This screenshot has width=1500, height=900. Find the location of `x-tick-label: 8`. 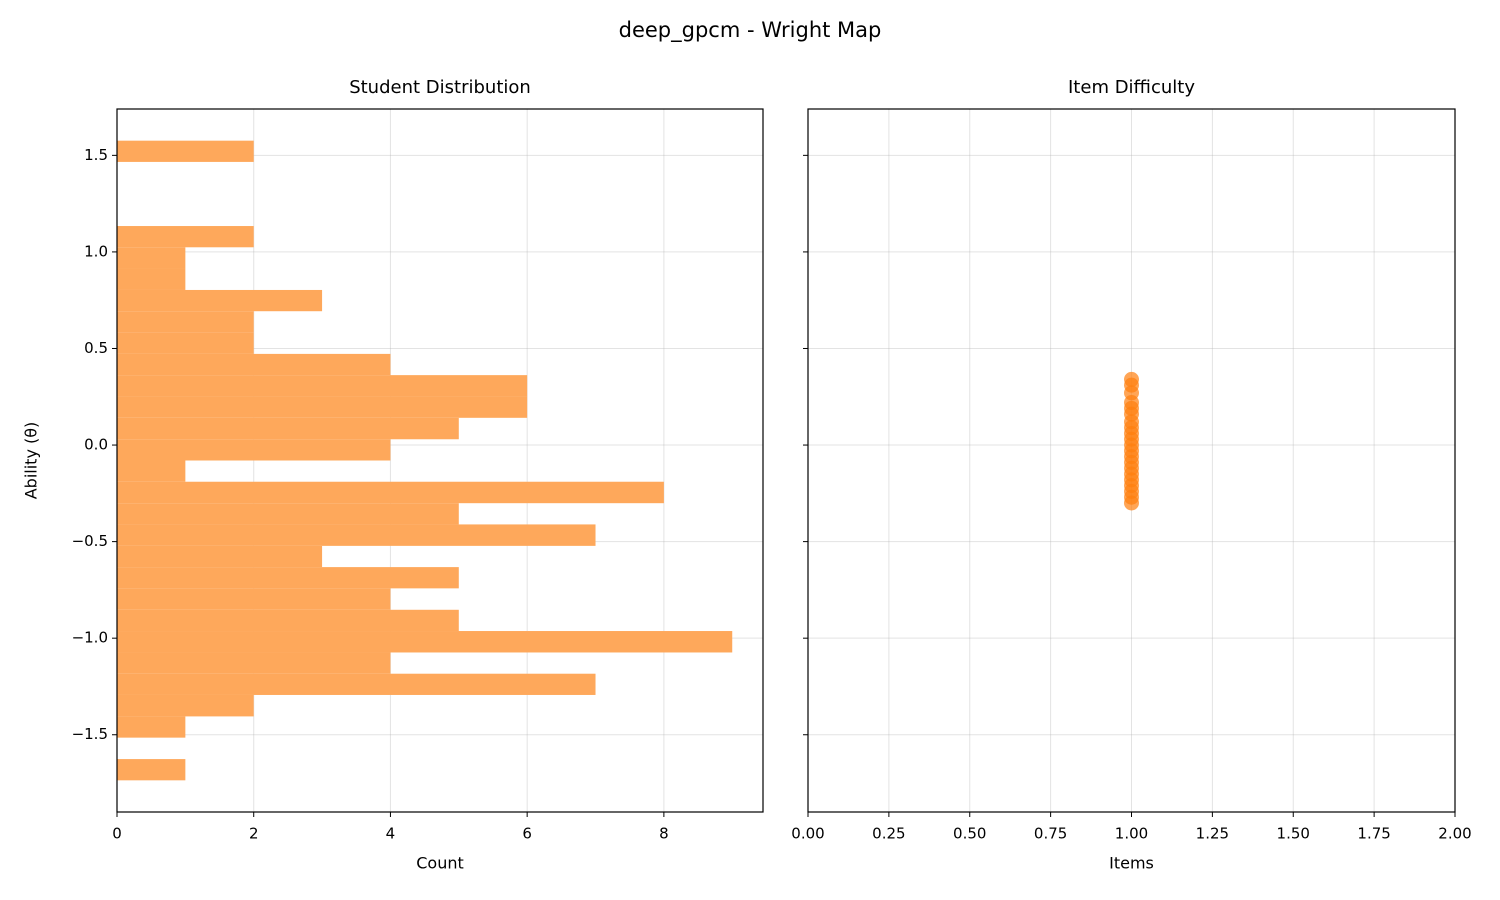

x-tick-label: 8 is located at coordinates (664, 834).